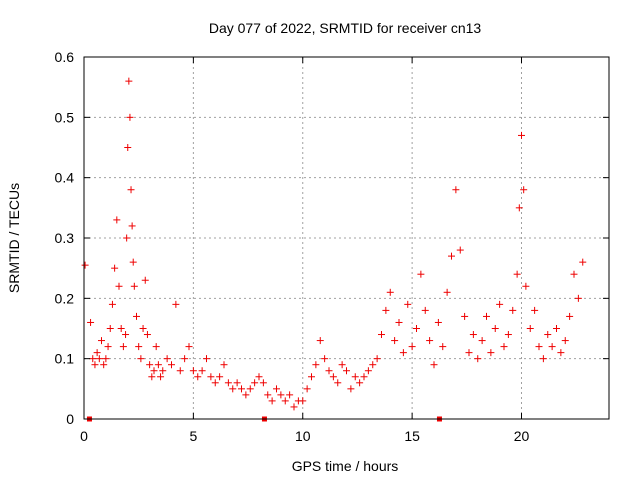 The image size is (640, 480). What do you see at coordinates (522, 436) in the screenshot?
I see `x-tick-label: 20` at bounding box center [522, 436].